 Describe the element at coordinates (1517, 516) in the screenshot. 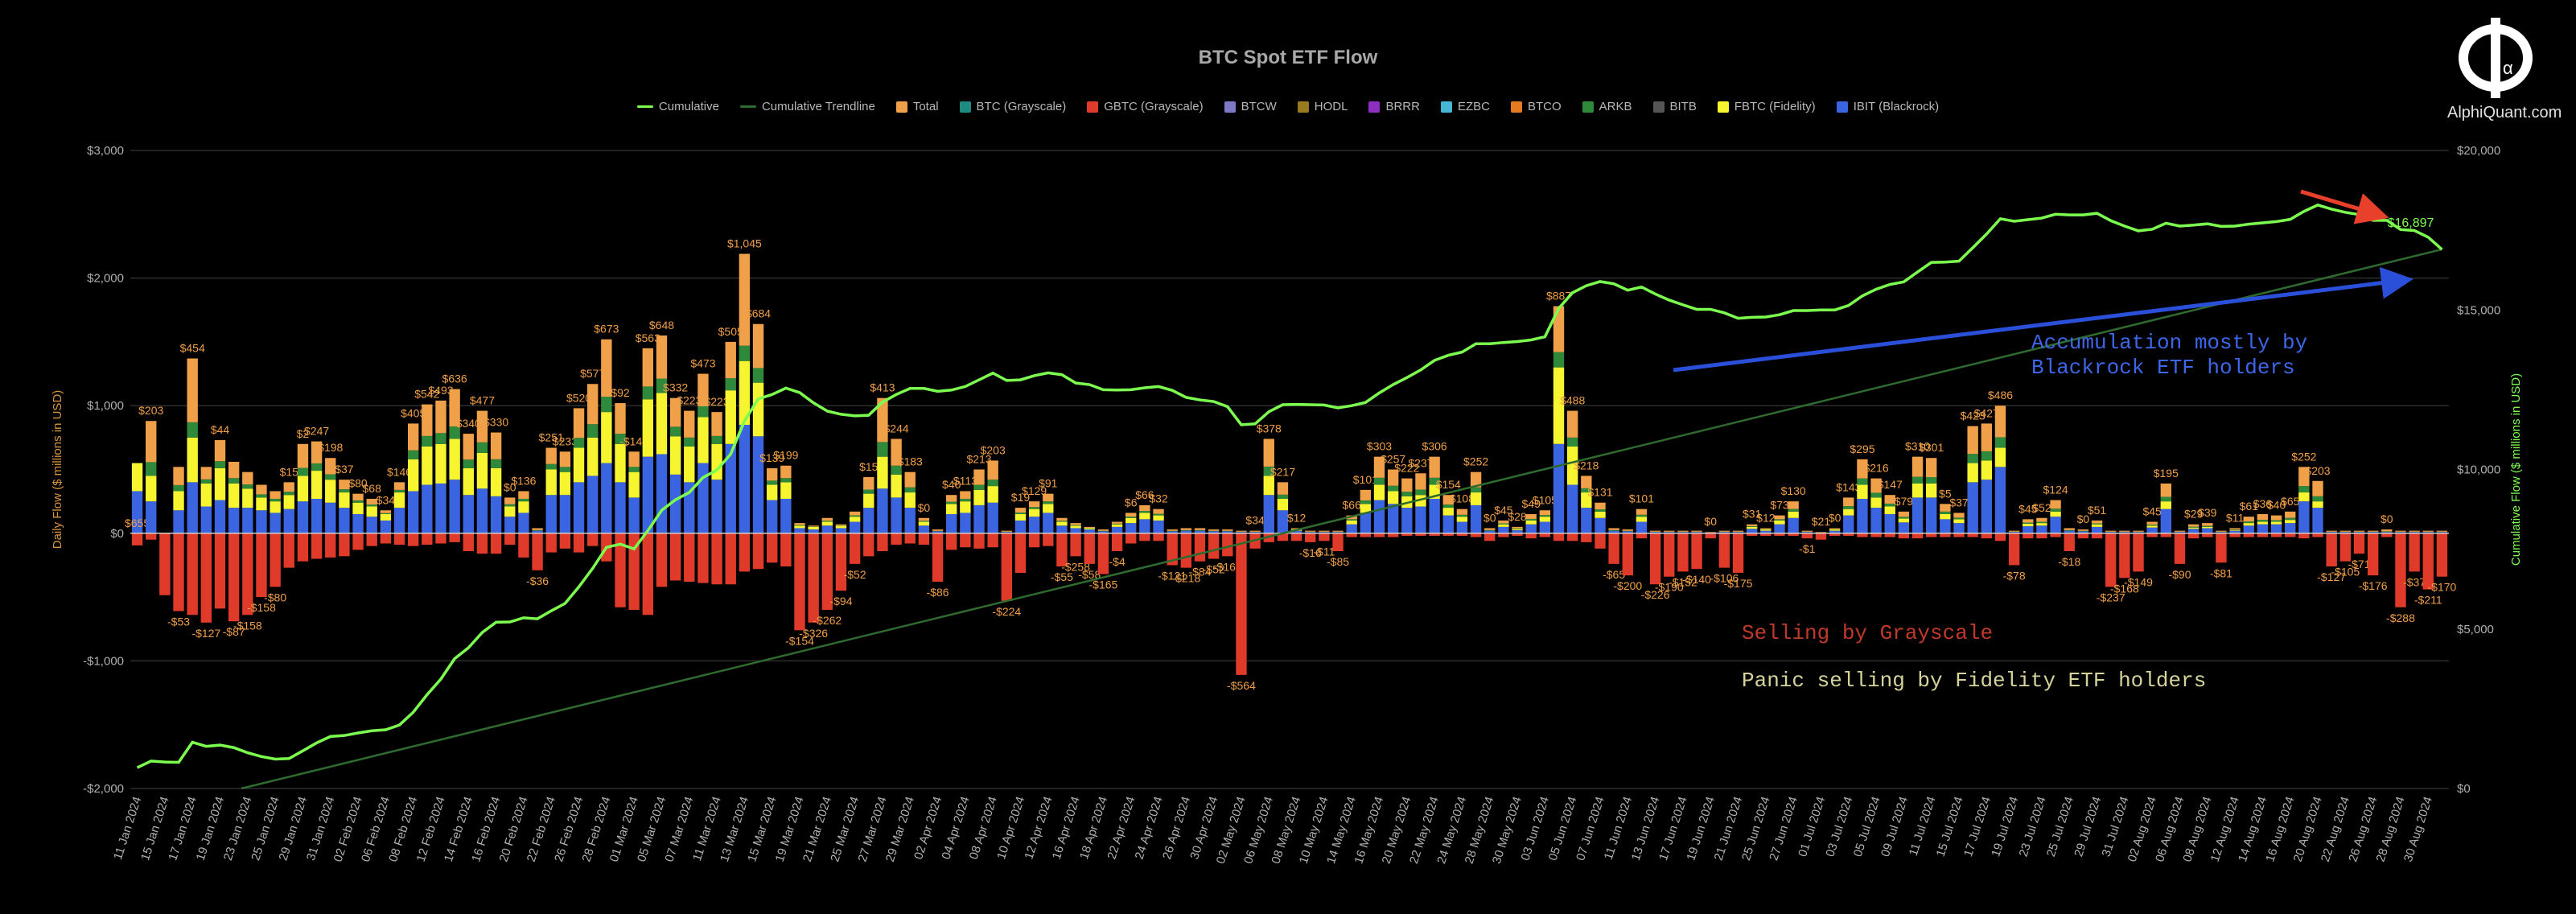

I see `data-label: $28` at that location.